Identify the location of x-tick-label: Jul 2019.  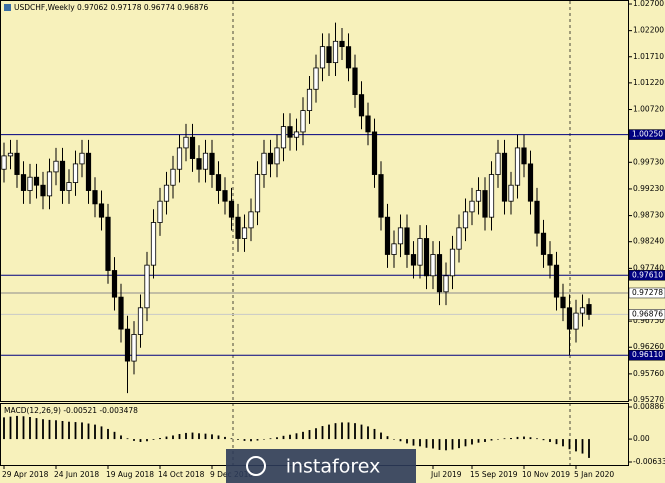
(446, 474).